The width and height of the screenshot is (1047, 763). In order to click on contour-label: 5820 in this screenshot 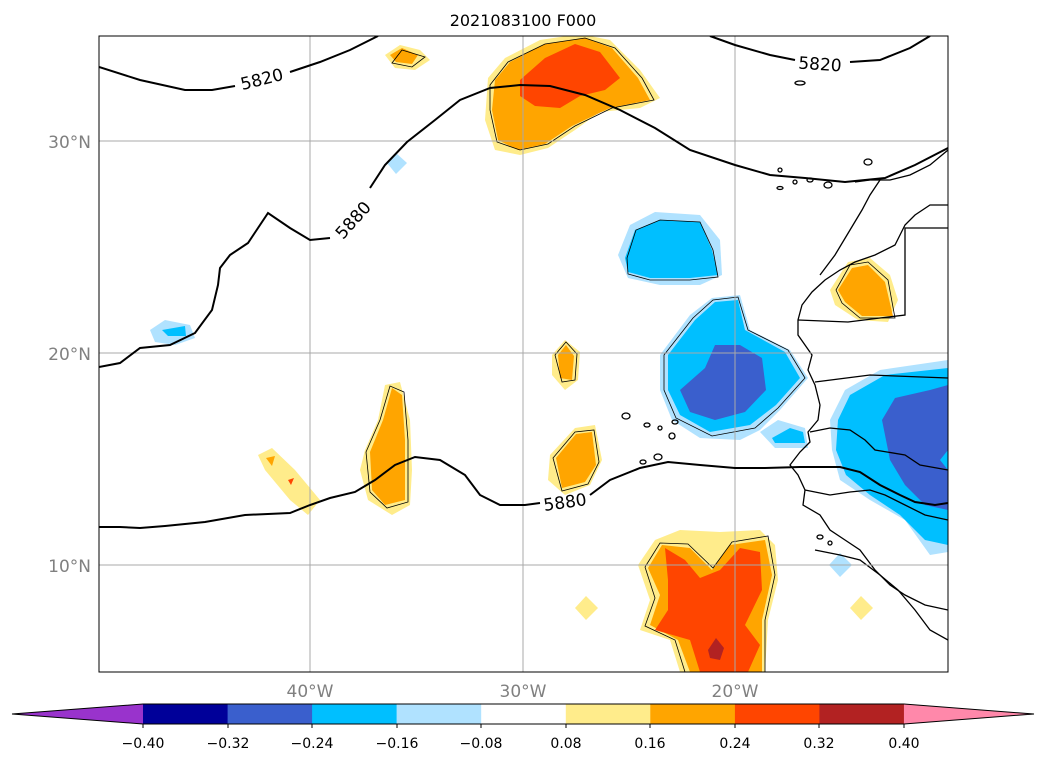, I will do `click(820, 65)`.